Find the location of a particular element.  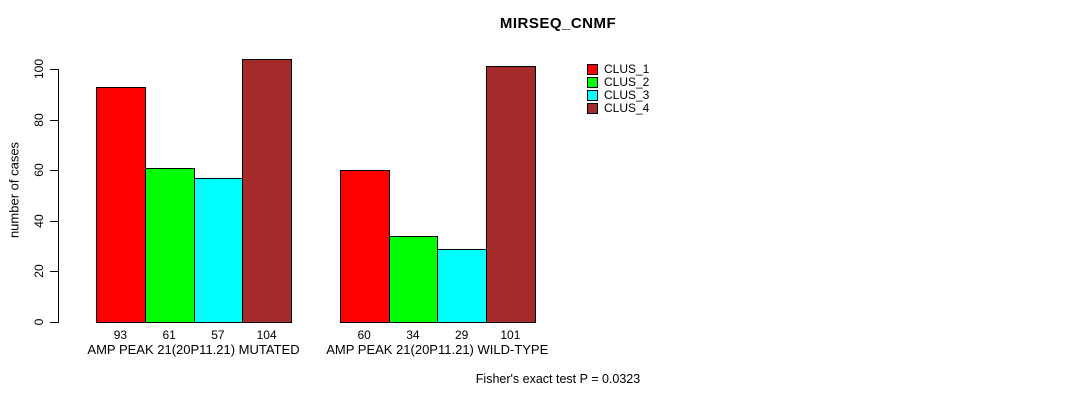

bar-value-label: 57 is located at coordinates (218, 335).